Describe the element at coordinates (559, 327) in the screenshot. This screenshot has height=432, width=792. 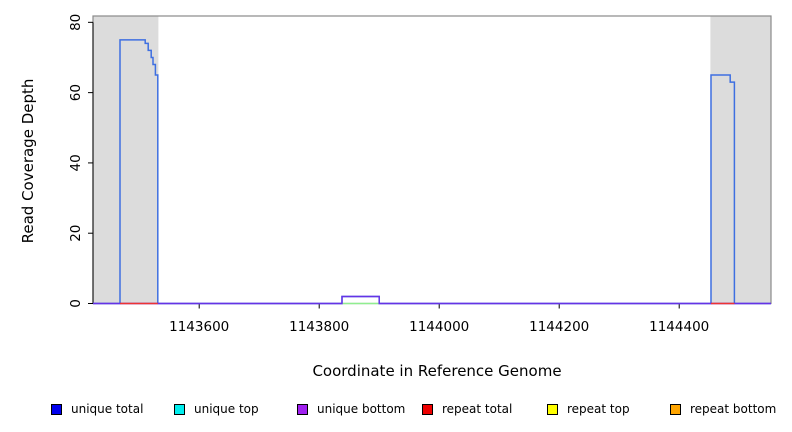
I see `x-tick-label: 1144200` at that location.